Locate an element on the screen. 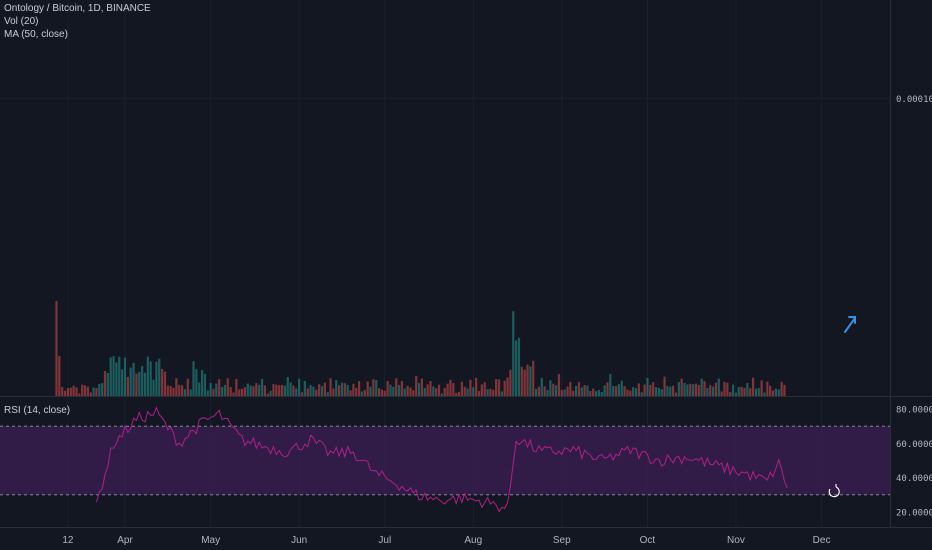 The height and width of the screenshot is (550, 932). time-axis-label: Aug is located at coordinates (473, 540).